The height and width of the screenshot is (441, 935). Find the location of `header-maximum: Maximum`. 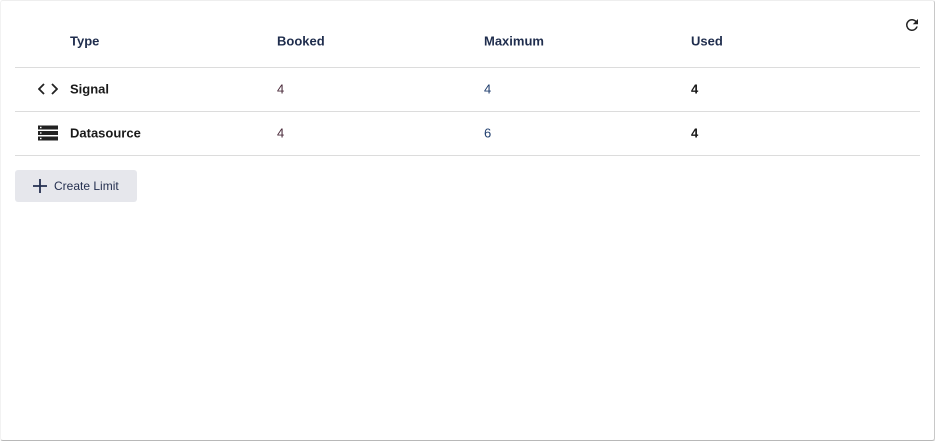

header-maximum: Maximum is located at coordinates (514, 41).